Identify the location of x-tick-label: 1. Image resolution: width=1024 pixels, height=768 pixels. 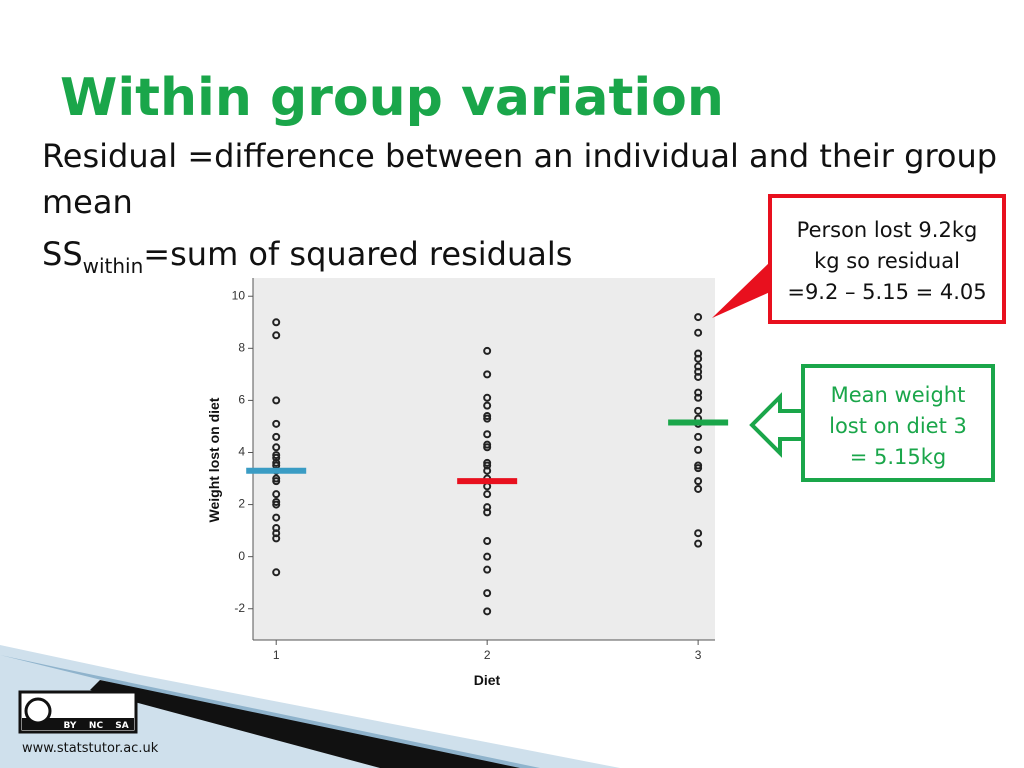
(276, 655).